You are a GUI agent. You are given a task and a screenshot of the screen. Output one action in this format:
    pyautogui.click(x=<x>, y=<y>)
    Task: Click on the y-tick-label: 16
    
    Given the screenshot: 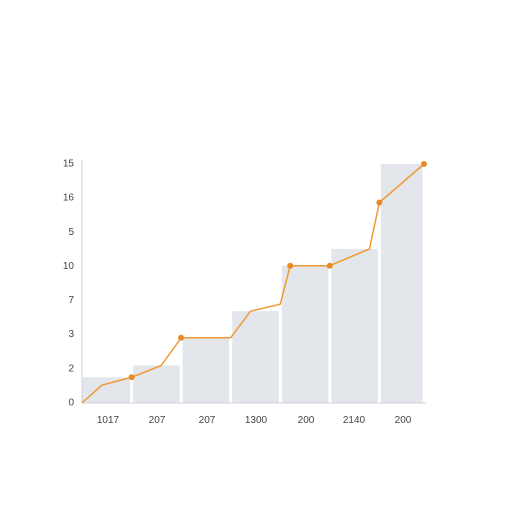 What is the action you would take?
    pyautogui.click(x=69, y=198)
    